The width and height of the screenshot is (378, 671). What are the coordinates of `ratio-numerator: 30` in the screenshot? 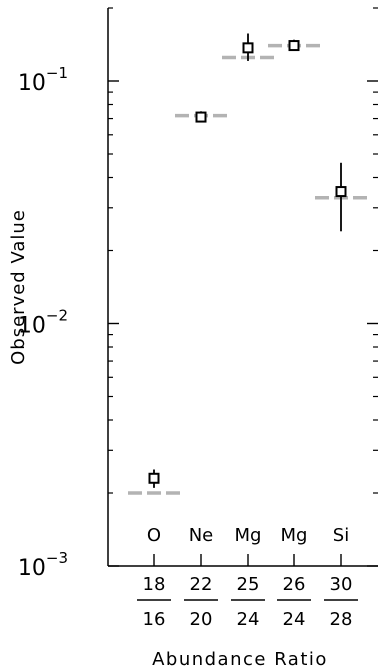 It's located at (341, 584).